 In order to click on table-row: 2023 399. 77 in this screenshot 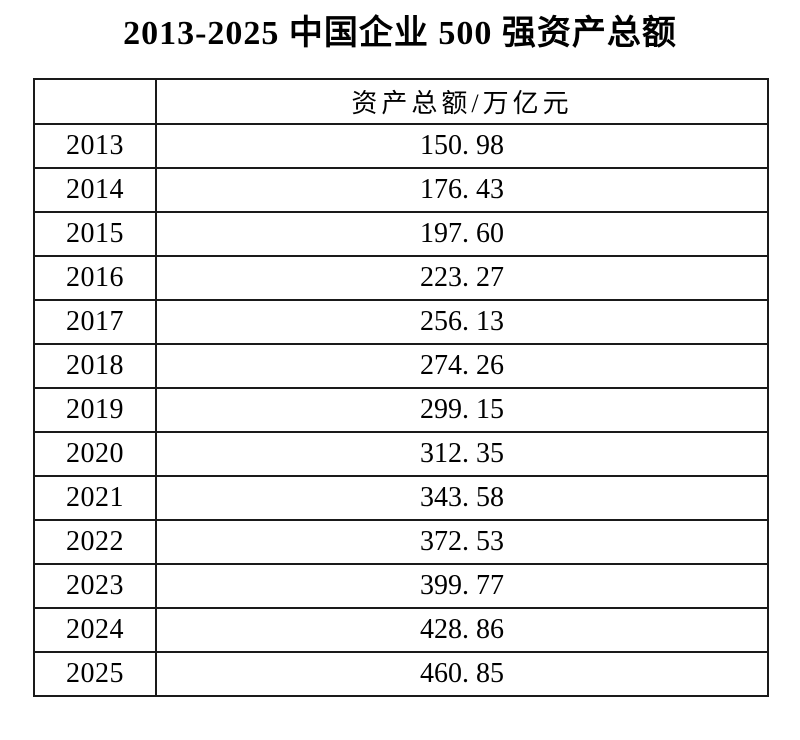, I will do `click(401, 585)`.